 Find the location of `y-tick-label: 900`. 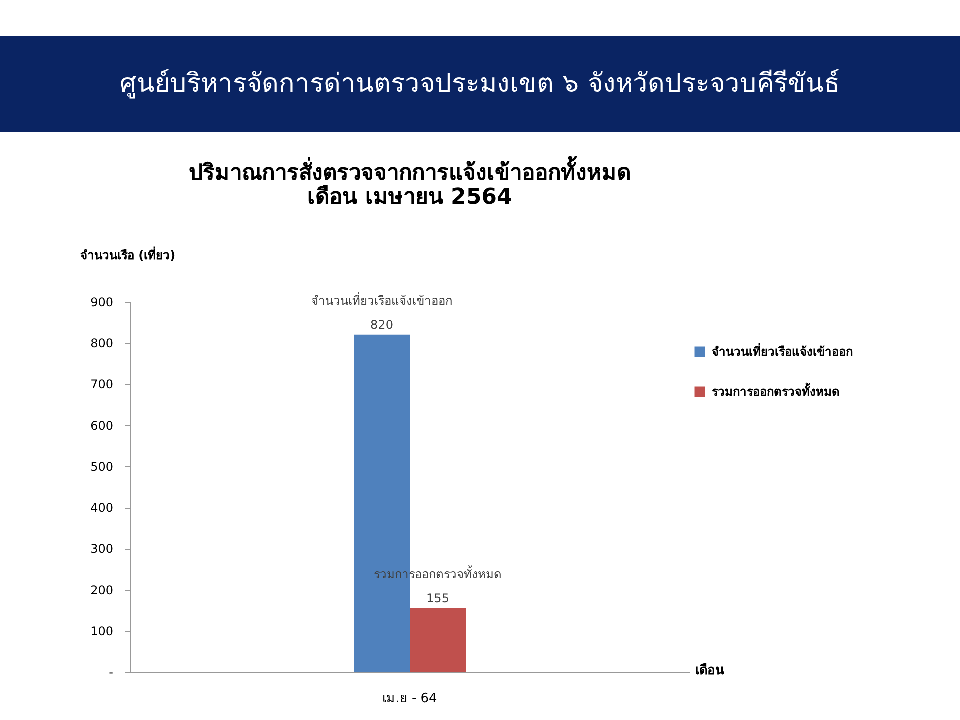

y-tick-label: 900 is located at coordinates (102, 303).